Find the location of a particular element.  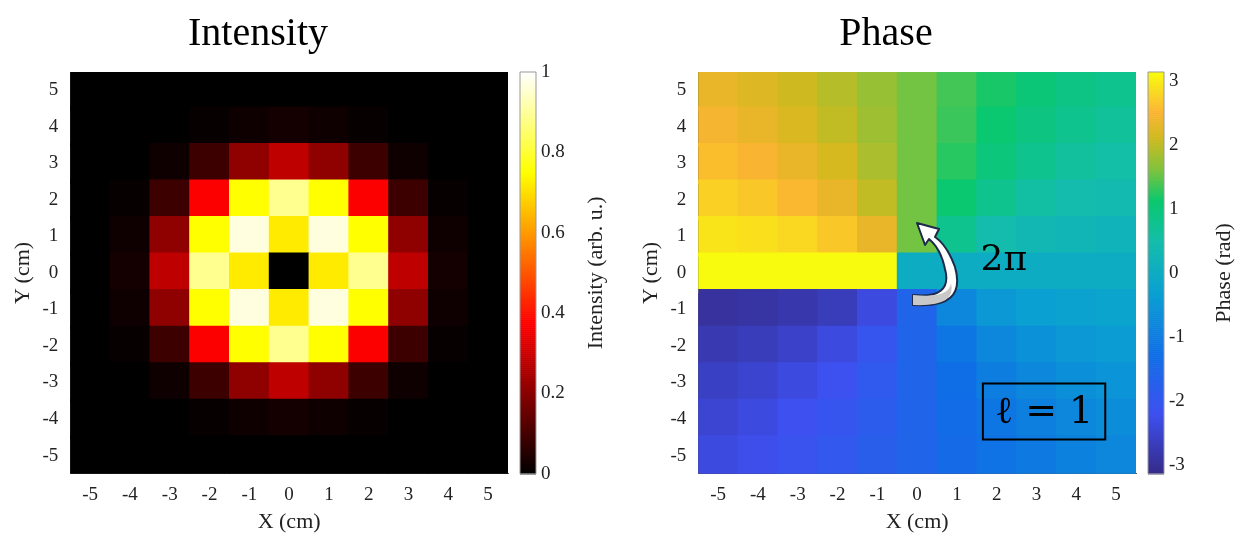

color-bar-label: 0.8 is located at coordinates (553, 151).